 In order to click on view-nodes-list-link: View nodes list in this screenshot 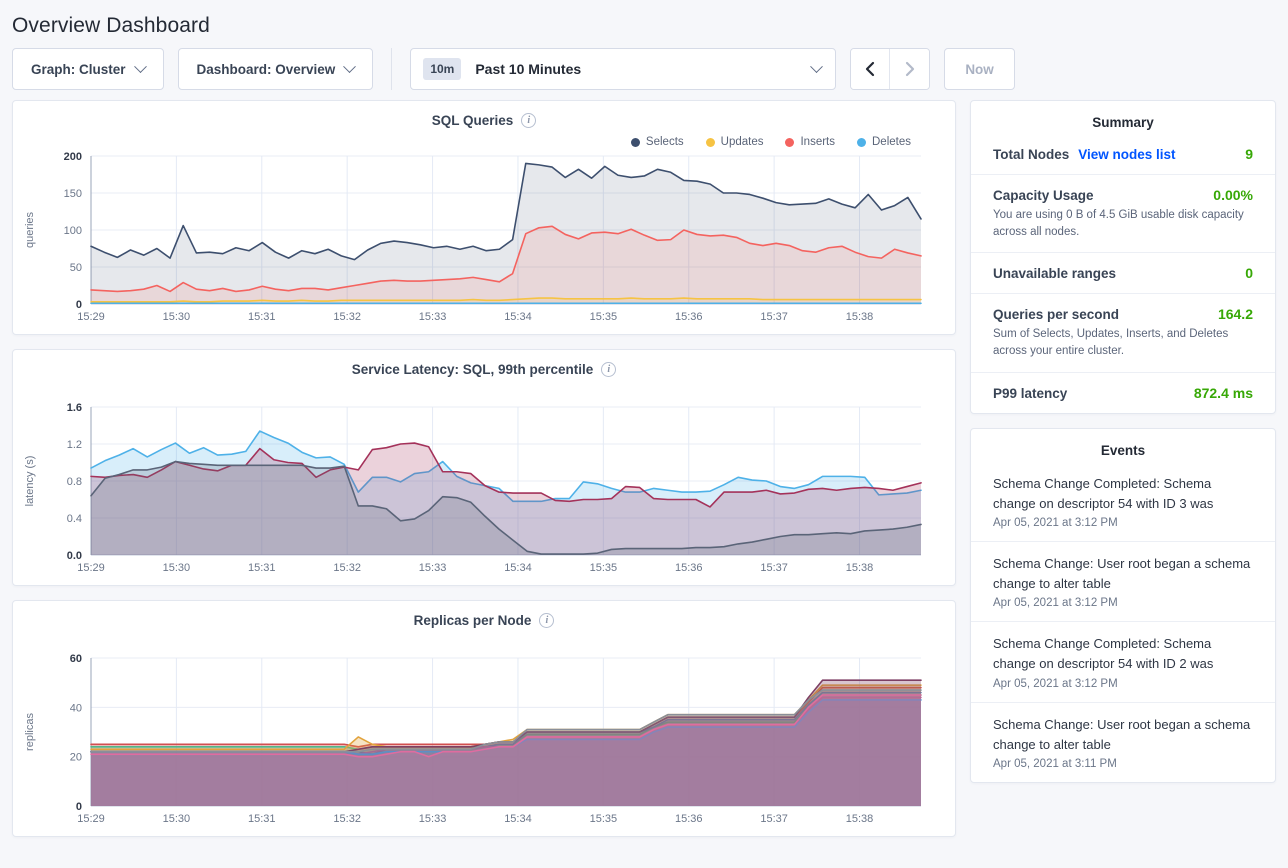, I will do `click(1127, 154)`.